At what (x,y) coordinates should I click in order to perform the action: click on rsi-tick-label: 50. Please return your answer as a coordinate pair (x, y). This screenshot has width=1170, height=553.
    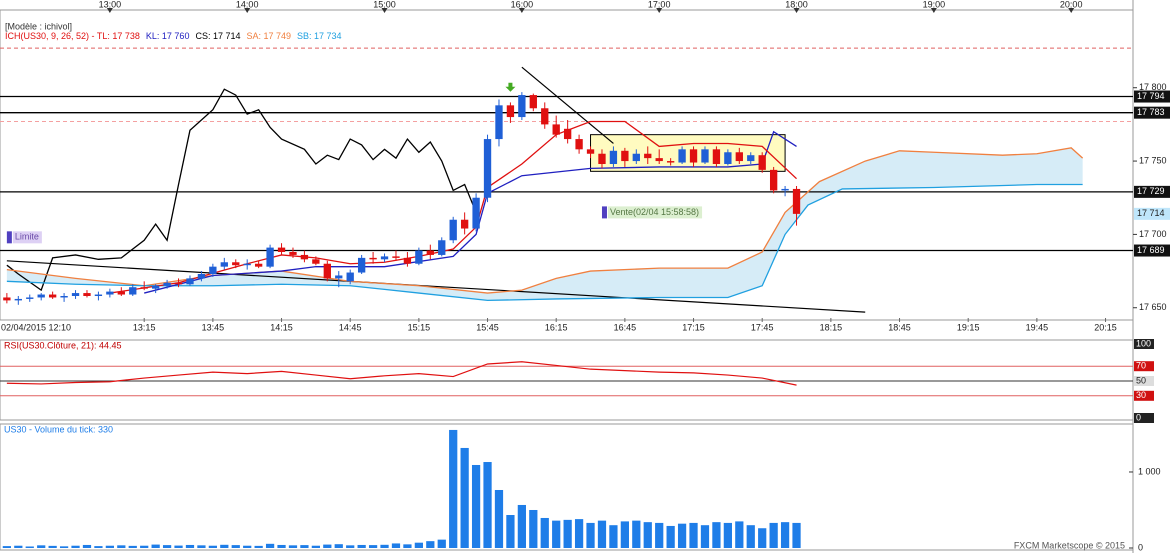
    Looking at the image, I should click on (1141, 380).